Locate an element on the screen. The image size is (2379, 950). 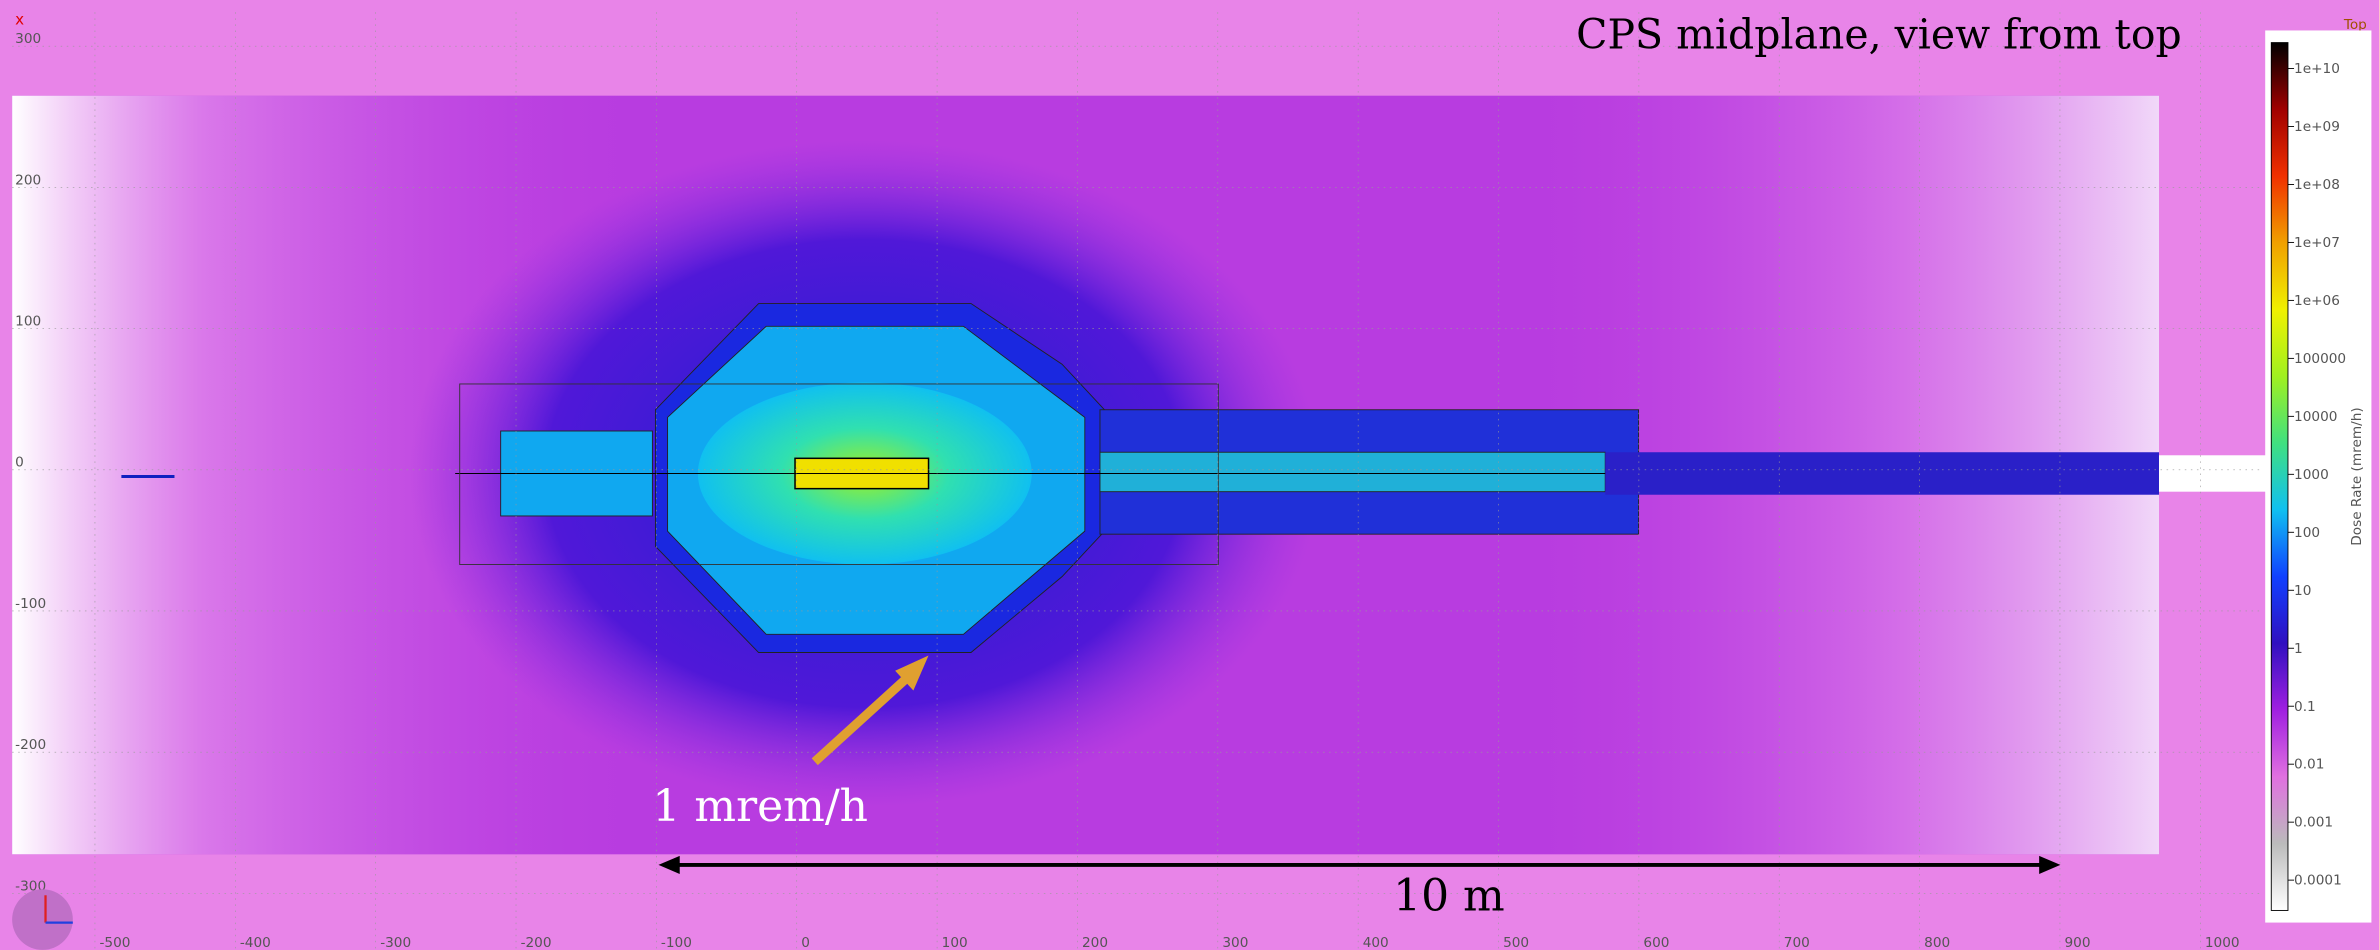
x-tick-label: 900 is located at coordinates (2077, 942).